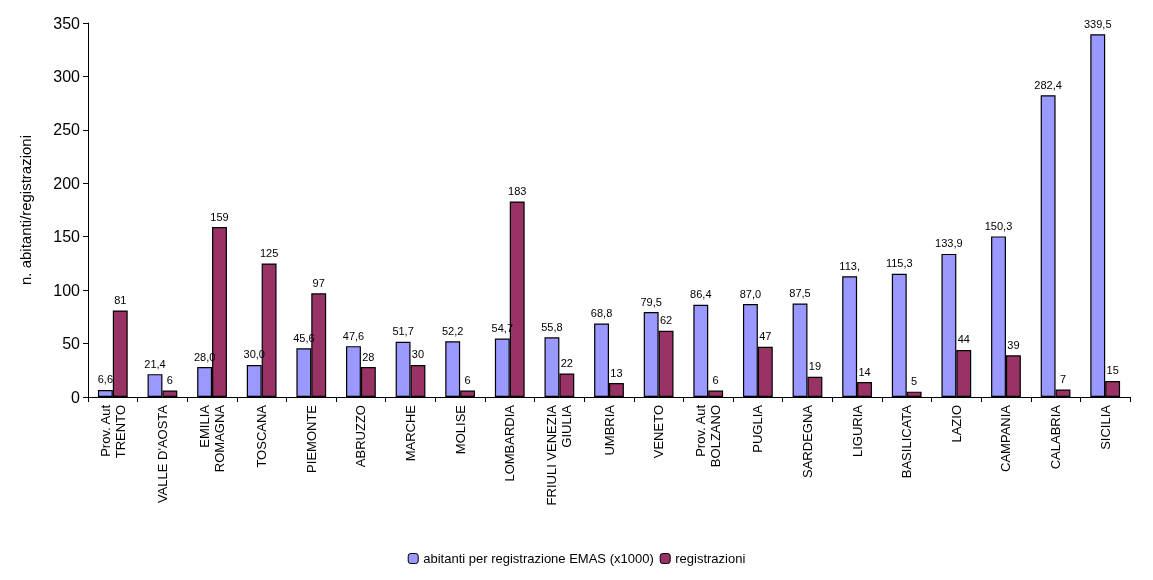  What do you see at coordinates (559, 455) in the screenshot?
I see `x-tick-label: FRIULI VENEZIA GIULIA` at bounding box center [559, 455].